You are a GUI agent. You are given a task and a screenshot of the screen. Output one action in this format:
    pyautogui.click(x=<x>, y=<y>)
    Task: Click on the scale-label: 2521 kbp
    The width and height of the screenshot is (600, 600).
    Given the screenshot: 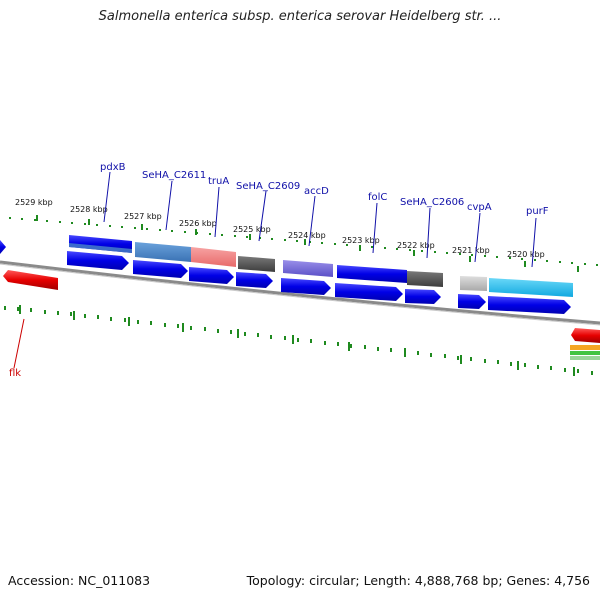 What is the action you would take?
    pyautogui.click(x=471, y=250)
    